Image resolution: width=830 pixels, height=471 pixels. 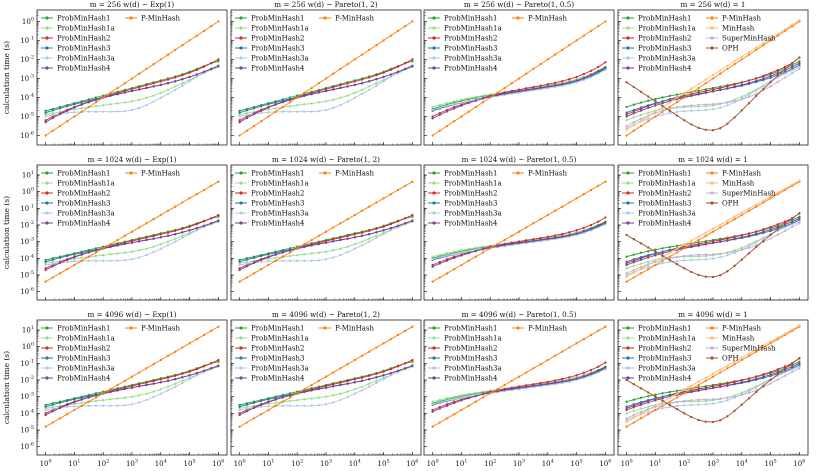 I want to click on data-point-ProbMinHash2-r2c0, so click(x=45, y=413).